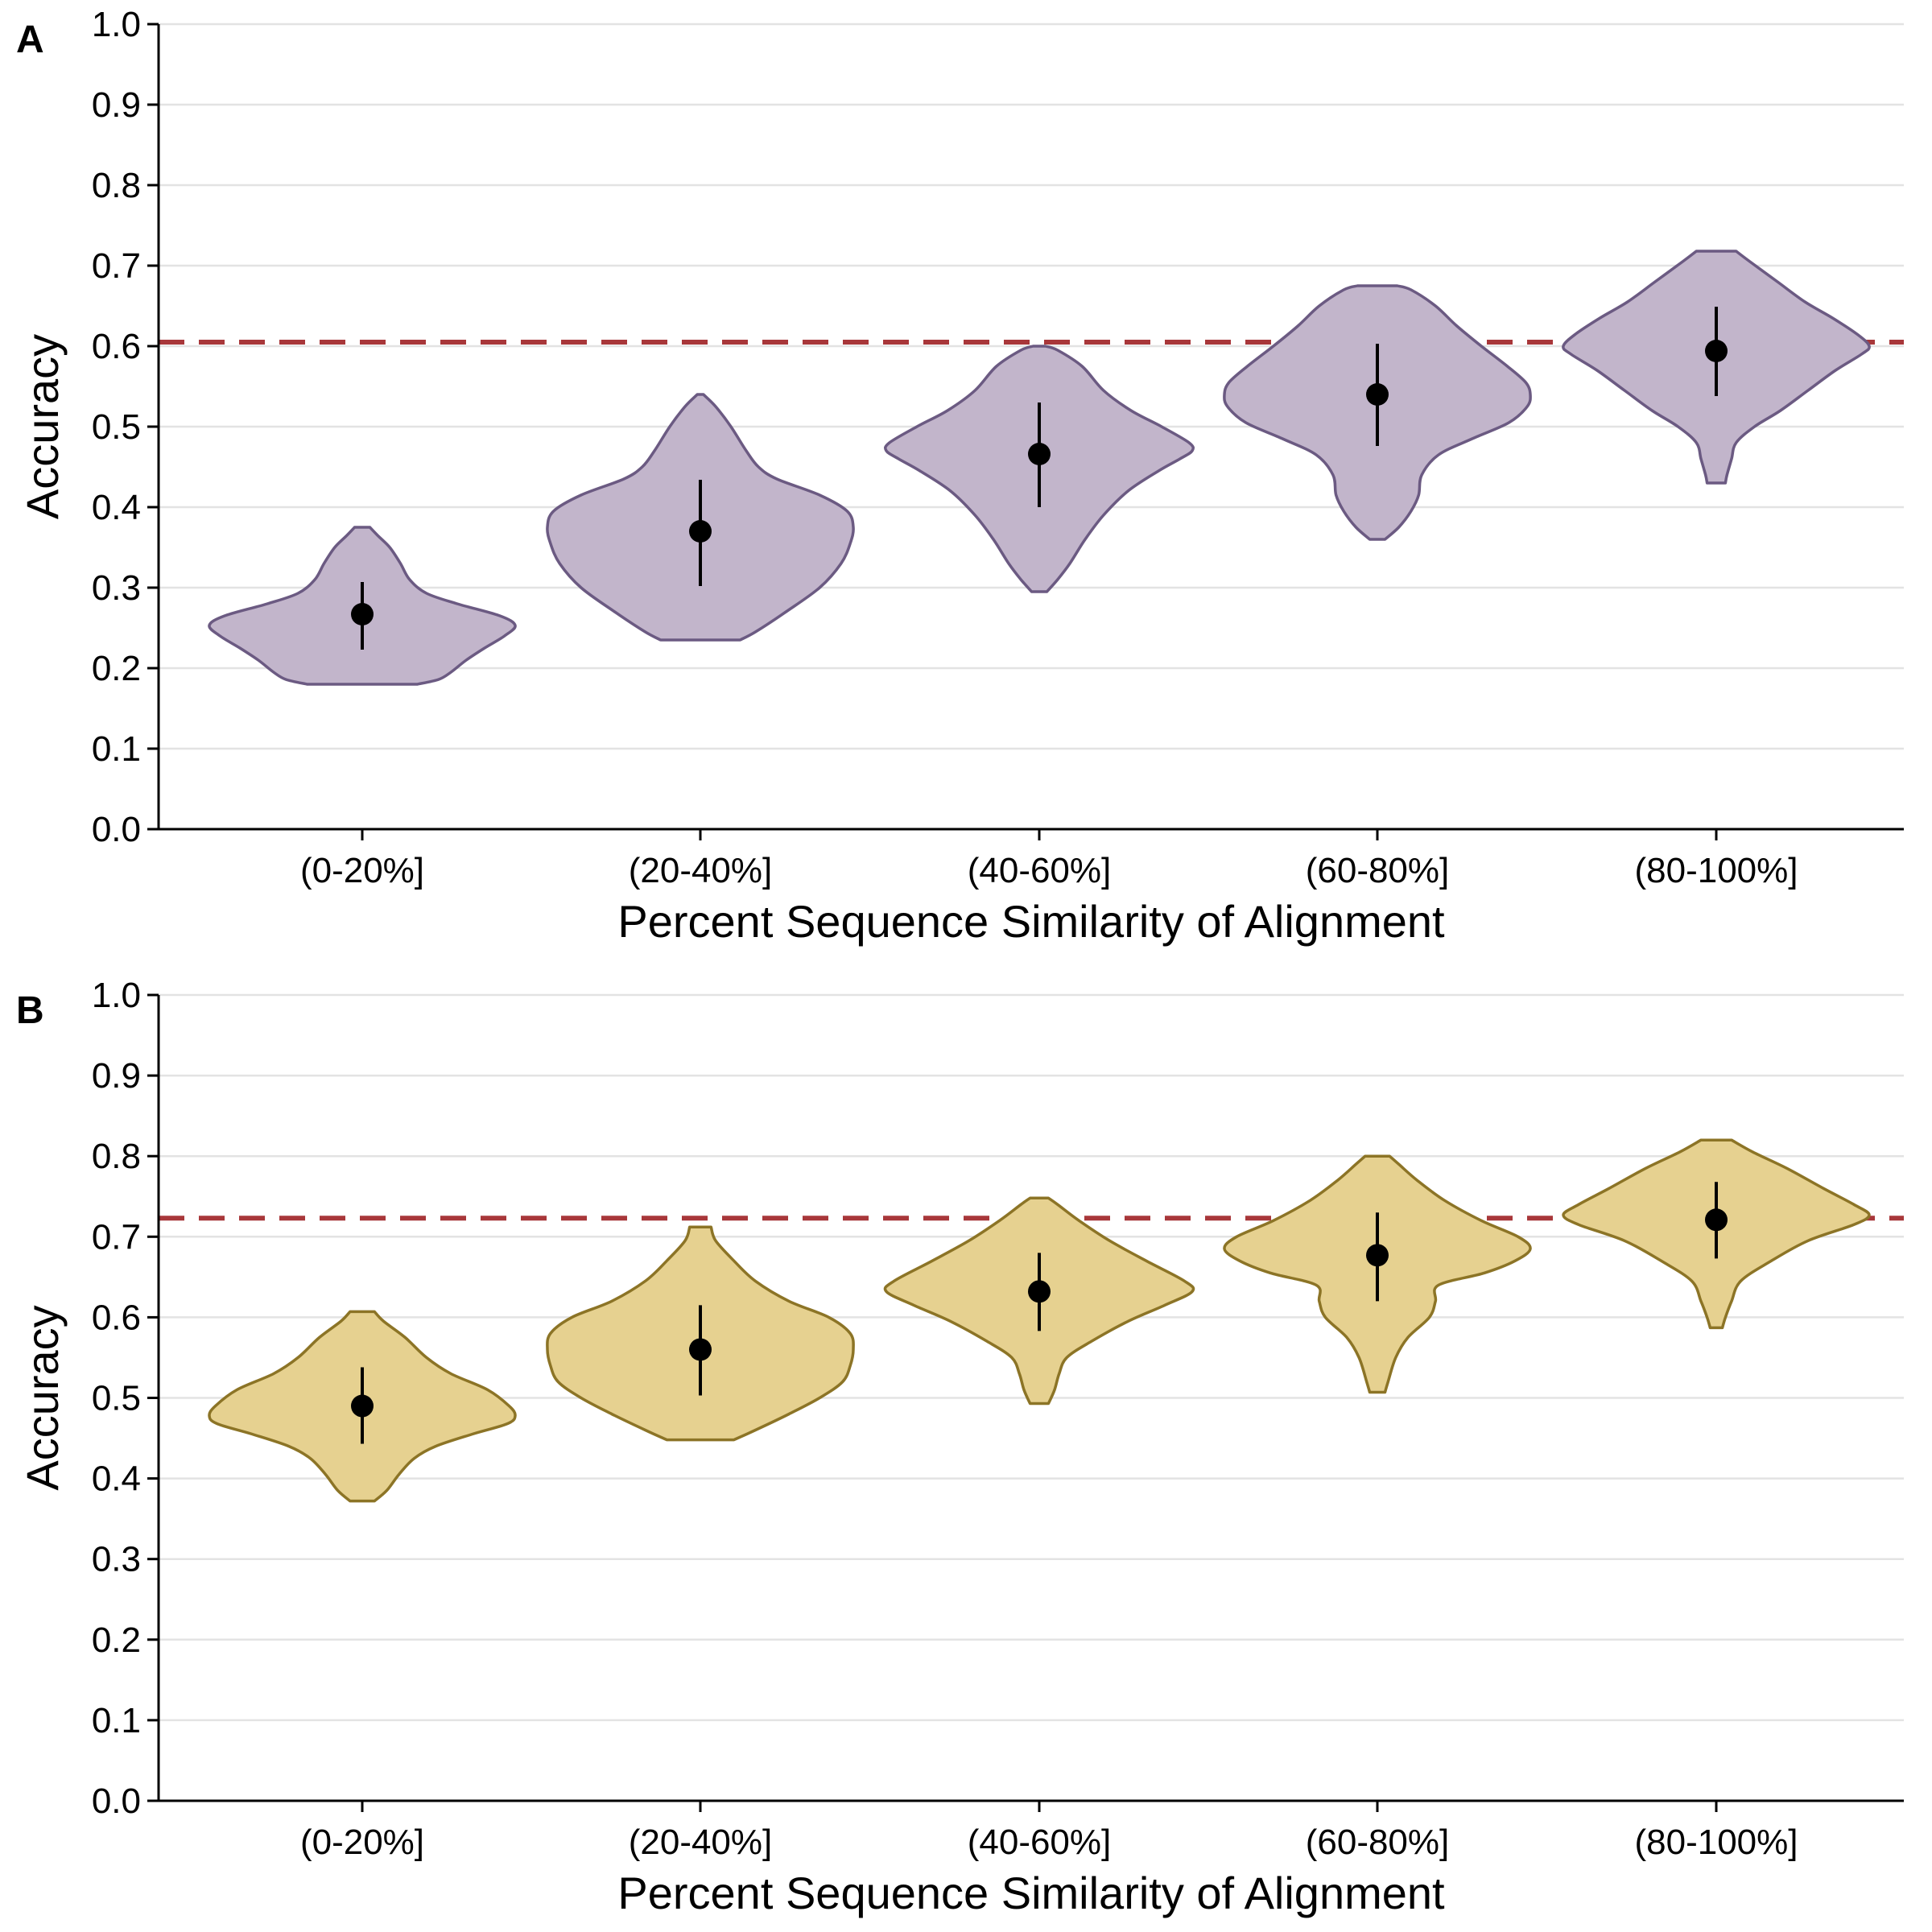  What do you see at coordinates (30, 40) in the screenshot?
I see `panel-letter: A` at bounding box center [30, 40].